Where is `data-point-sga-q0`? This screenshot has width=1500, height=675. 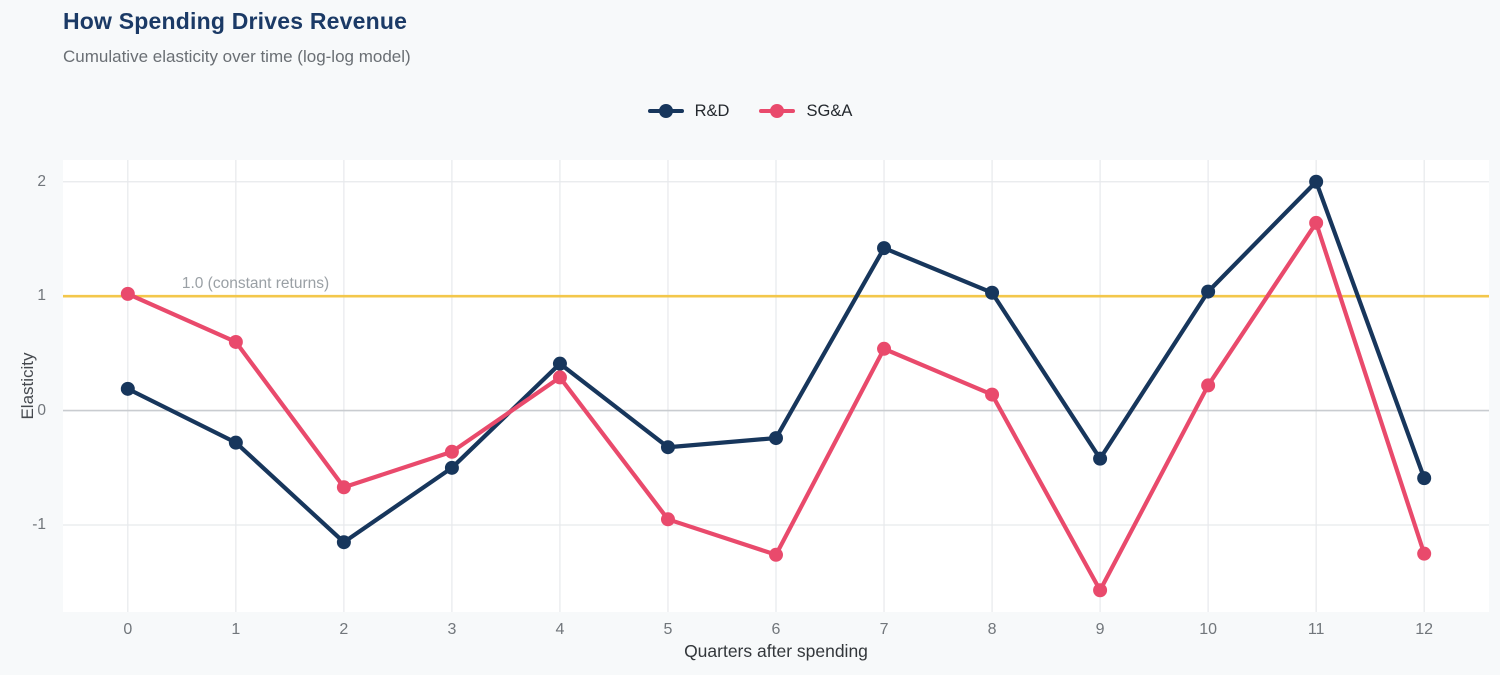 data-point-sga-q0 is located at coordinates (127, 293).